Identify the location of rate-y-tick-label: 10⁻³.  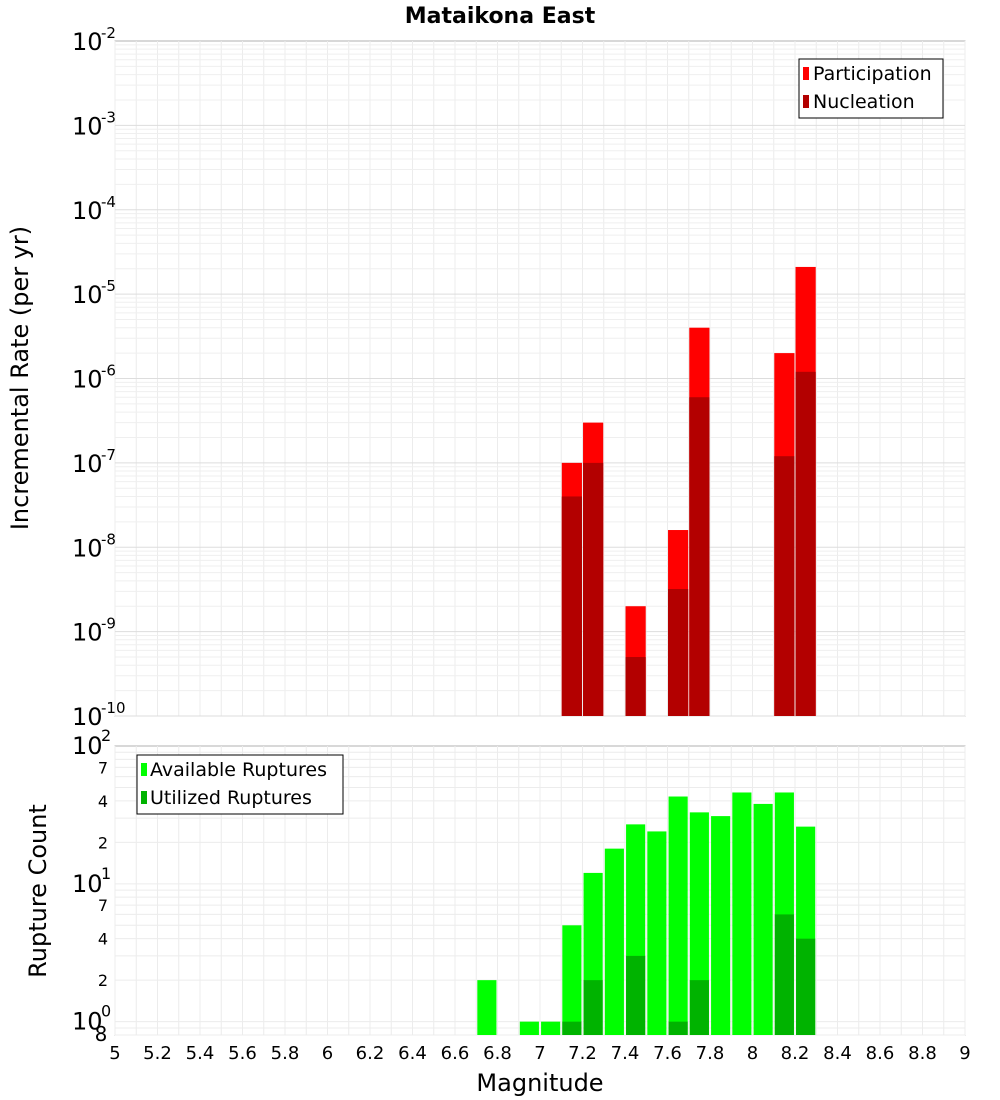
(94, 124).